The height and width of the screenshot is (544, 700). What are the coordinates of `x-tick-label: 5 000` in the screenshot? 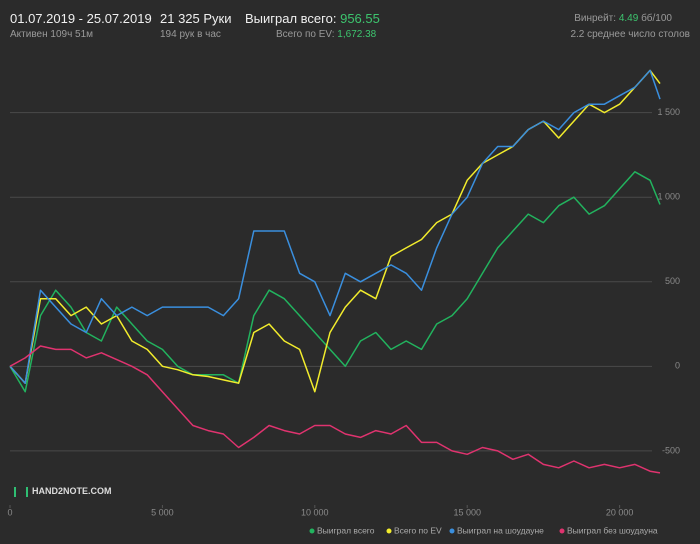 It's located at (162, 512).